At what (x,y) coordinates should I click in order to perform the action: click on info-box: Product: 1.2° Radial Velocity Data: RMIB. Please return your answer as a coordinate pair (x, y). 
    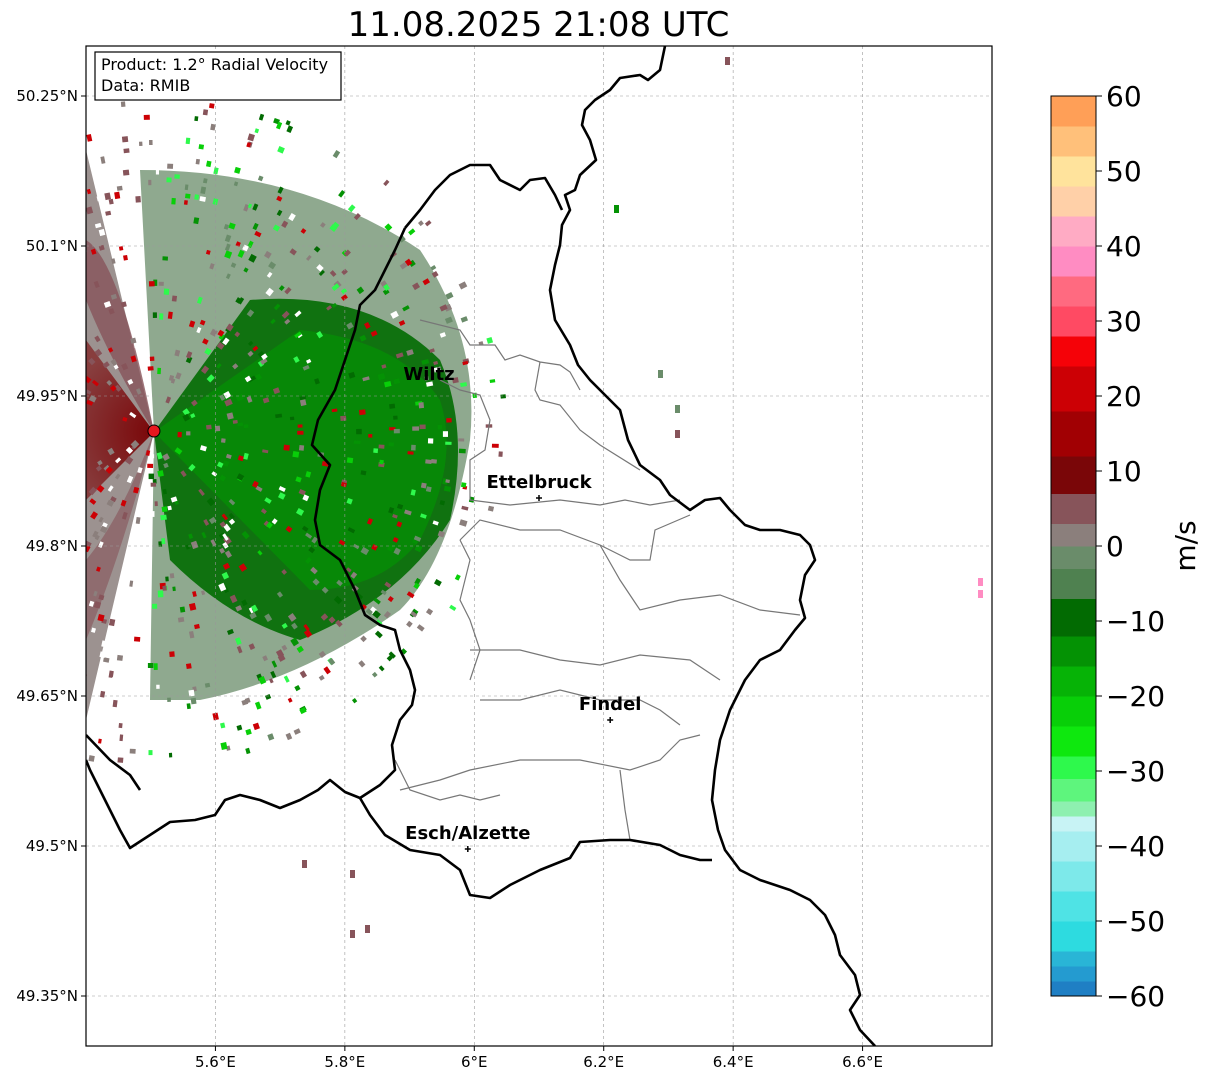
    Looking at the image, I should click on (218, 76).